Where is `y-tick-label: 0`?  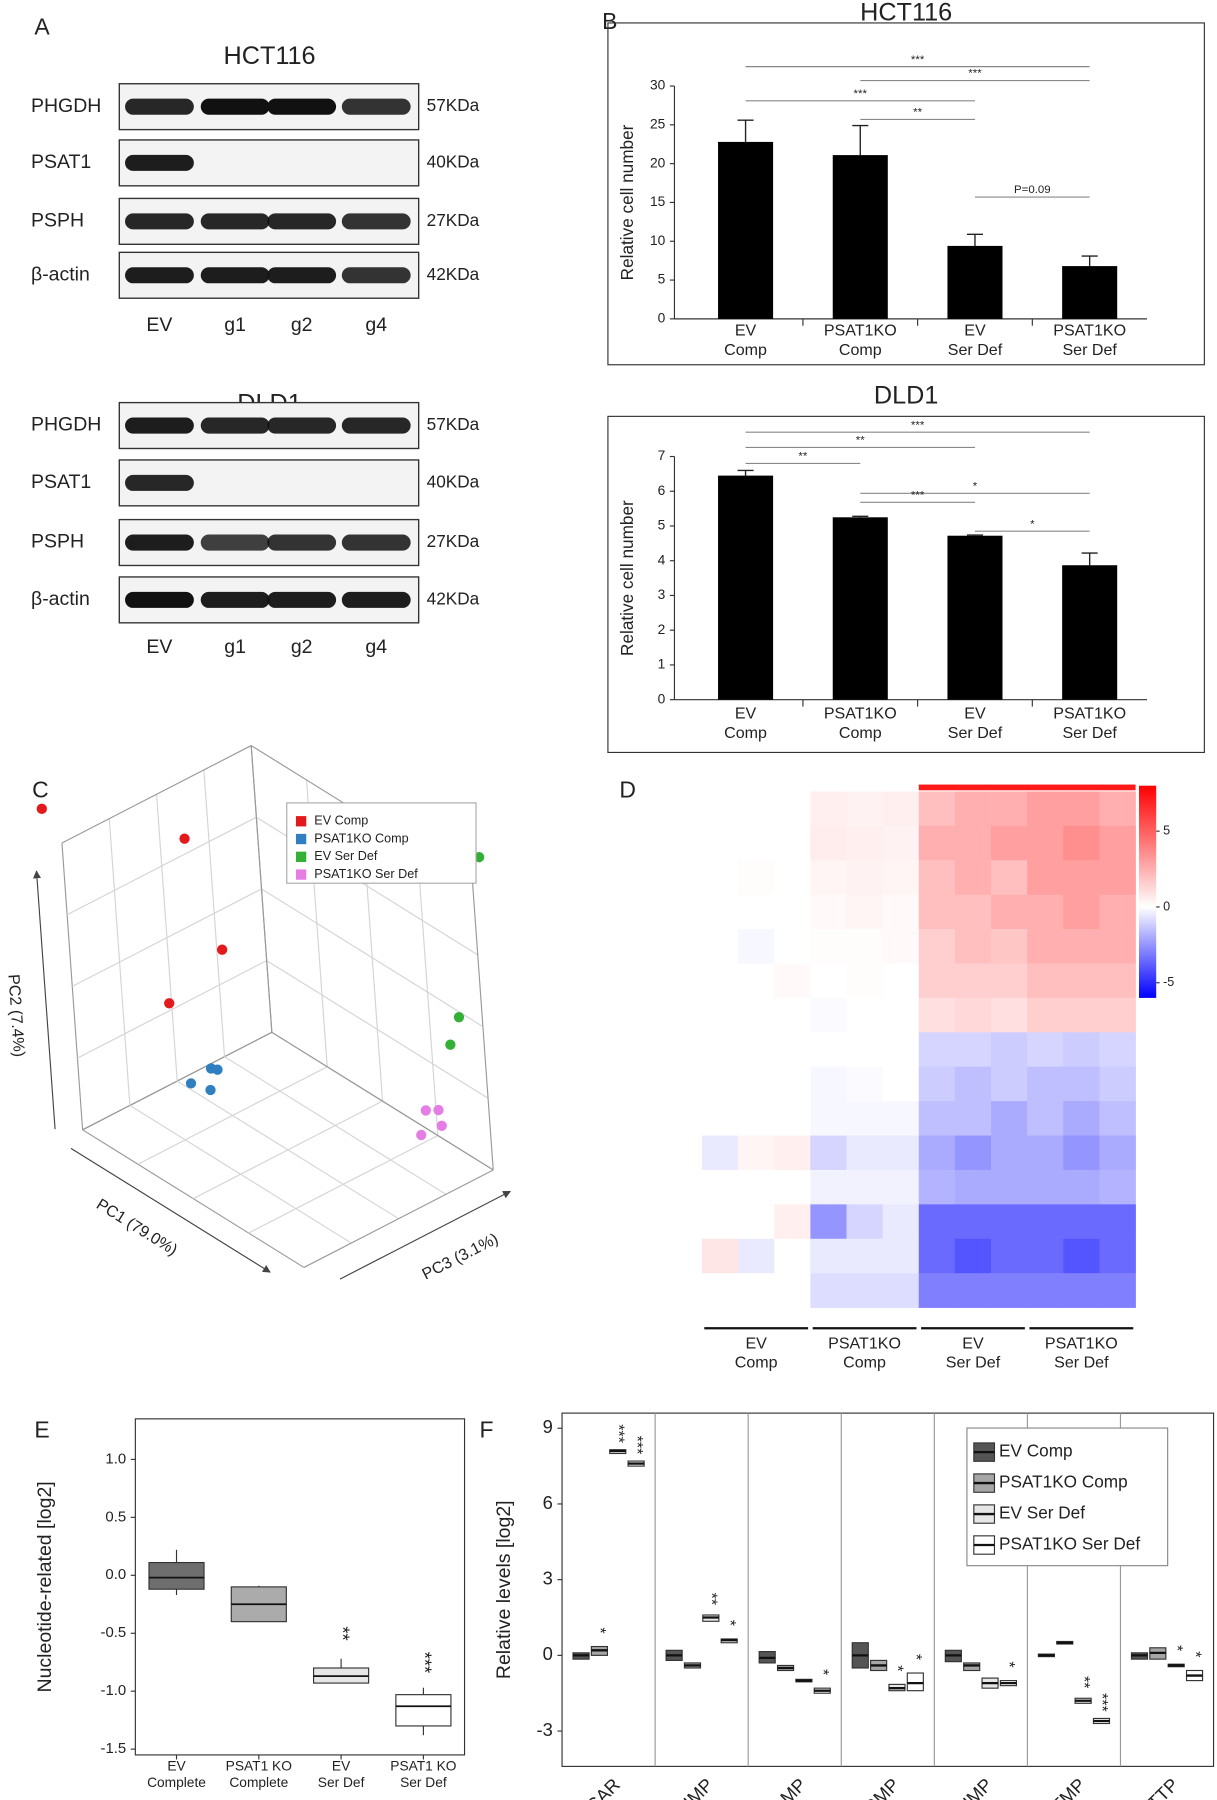
y-tick-label: 0 is located at coordinates (548, 1653).